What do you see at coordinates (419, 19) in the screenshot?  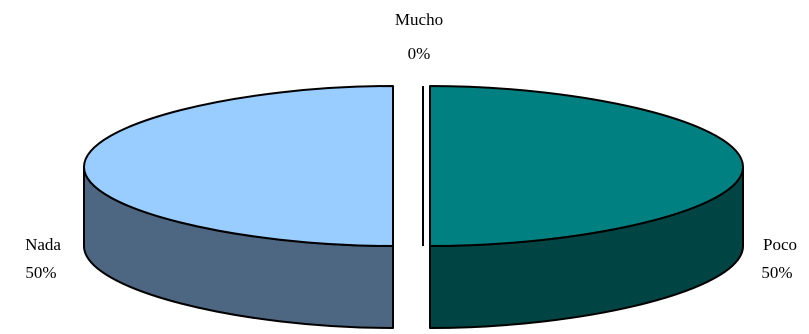 I see `label-mucho: Mucho` at bounding box center [419, 19].